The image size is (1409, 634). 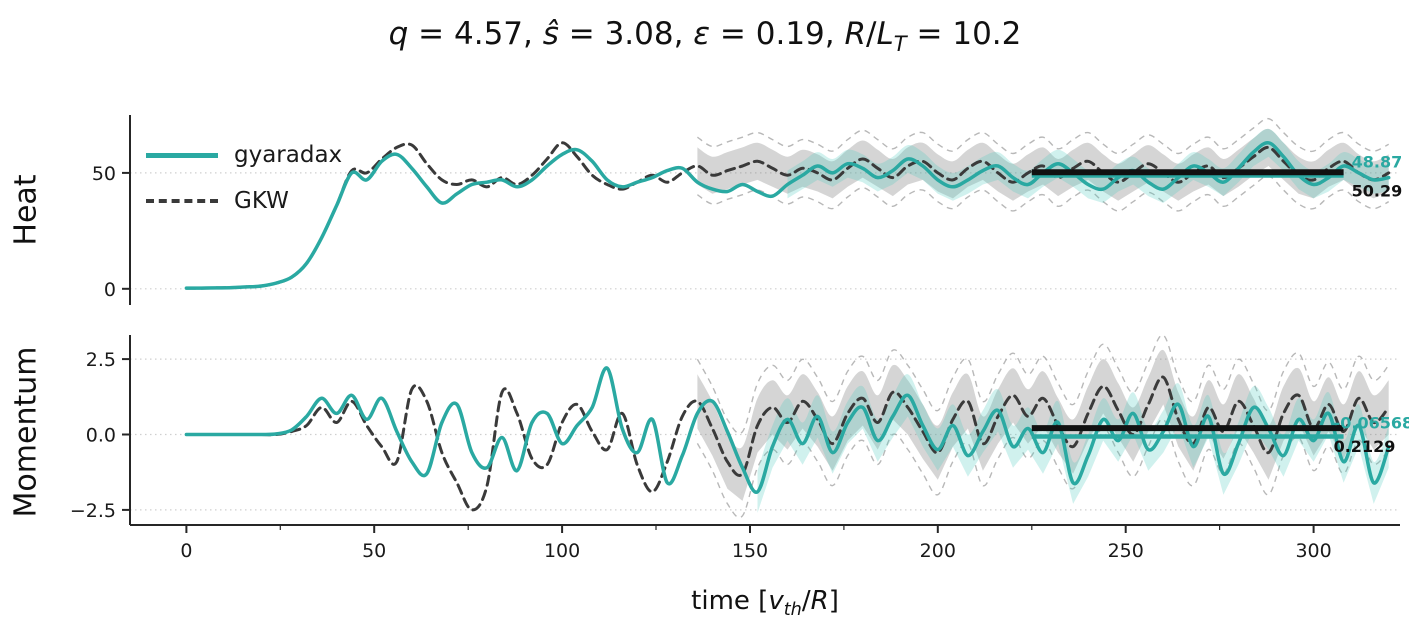 I want to click on uncertainty-band-gyaradax, so click(x=1088, y=165).